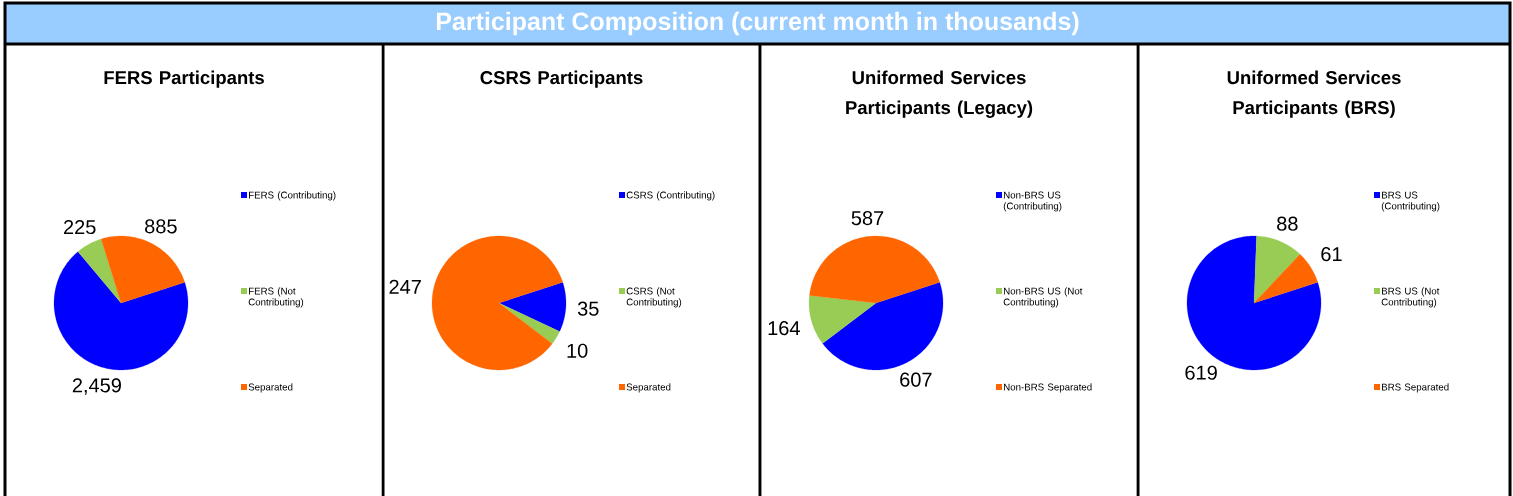 Image resolution: width=1513 pixels, height=496 pixels. Describe the element at coordinates (588, 308) in the screenshot. I see `data-label: 35` at that location.